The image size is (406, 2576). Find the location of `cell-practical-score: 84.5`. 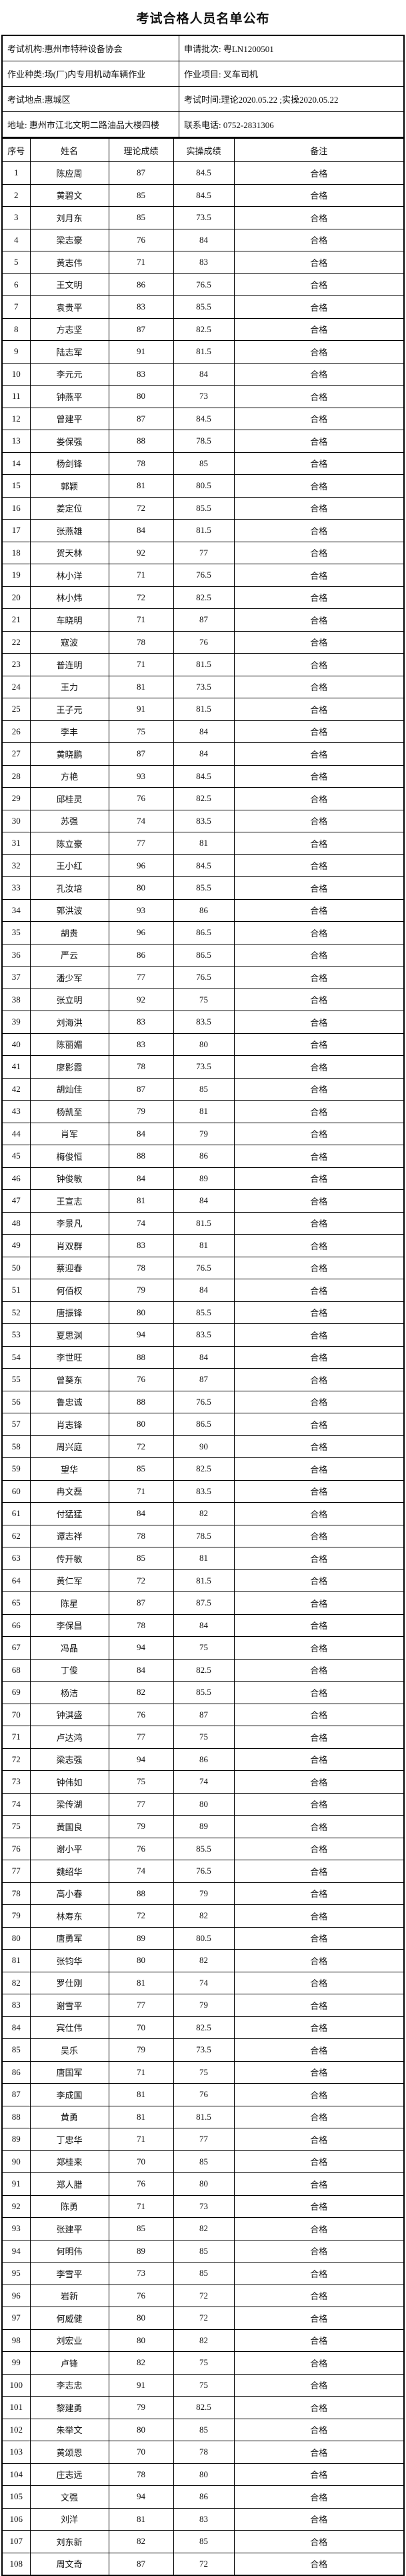

cell-practical-score: 84.5 is located at coordinates (204, 195).